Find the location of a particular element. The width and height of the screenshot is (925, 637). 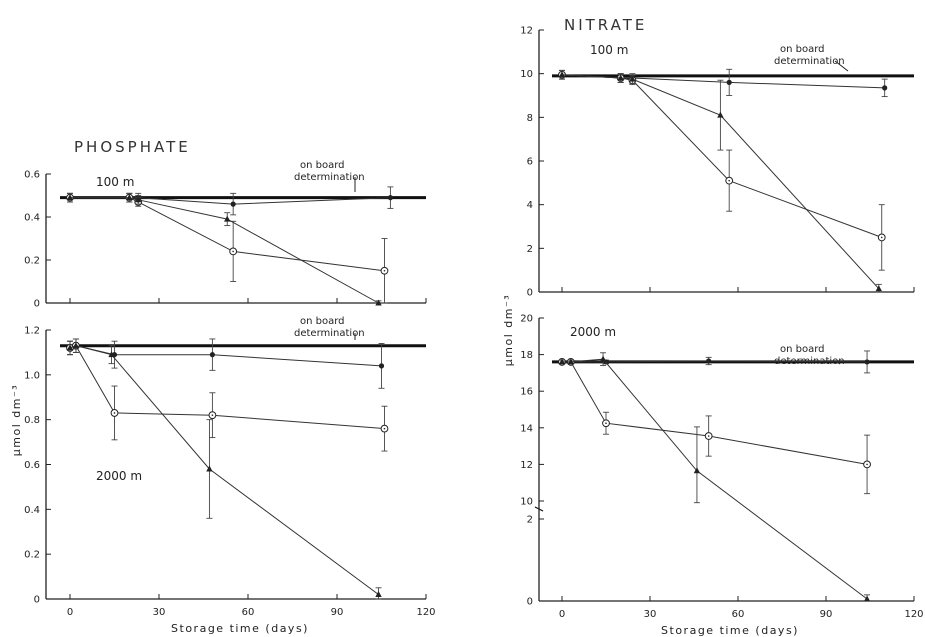

y-tick-label: 6 is located at coordinates (530, 162).